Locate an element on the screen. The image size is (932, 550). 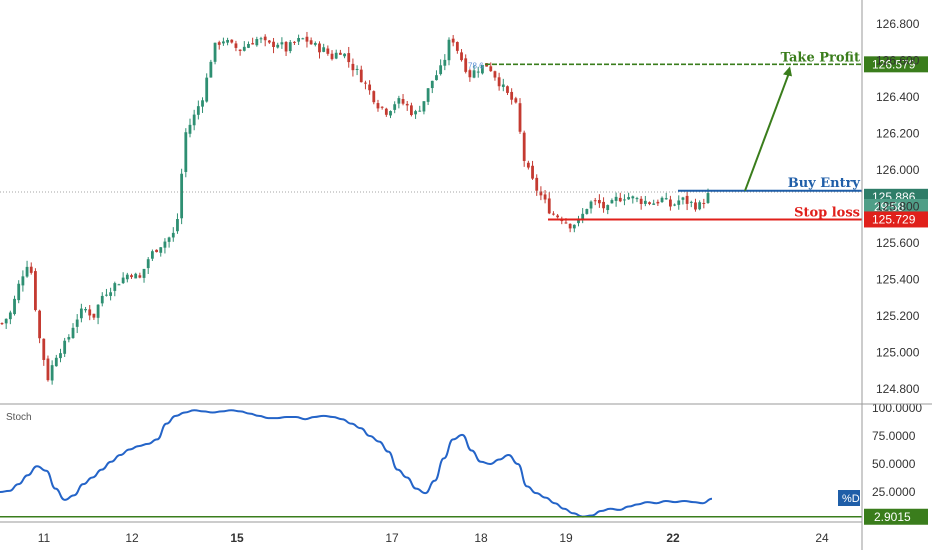
time-tick-label: 22 is located at coordinates (673, 538).